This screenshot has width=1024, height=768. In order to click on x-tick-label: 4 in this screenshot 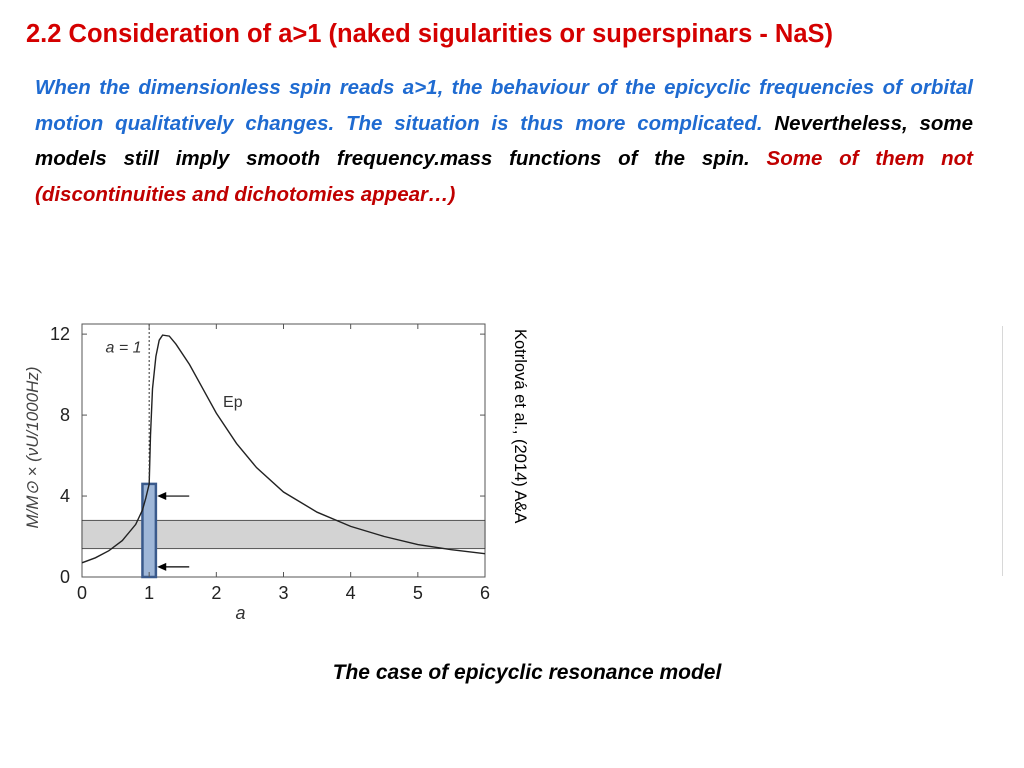, I will do `click(351, 593)`.